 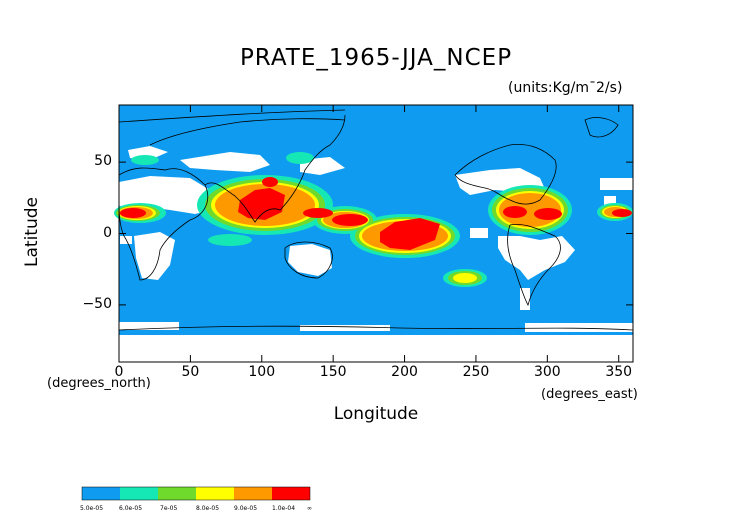 I want to click on y-tick-label: 0, so click(x=107, y=232).